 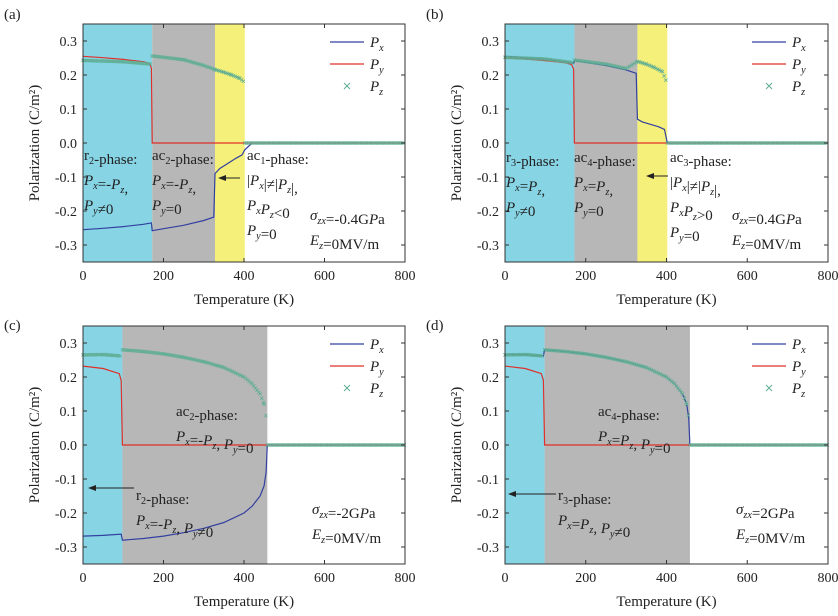 I want to click on series-Pz, so click(x=244, y=397).